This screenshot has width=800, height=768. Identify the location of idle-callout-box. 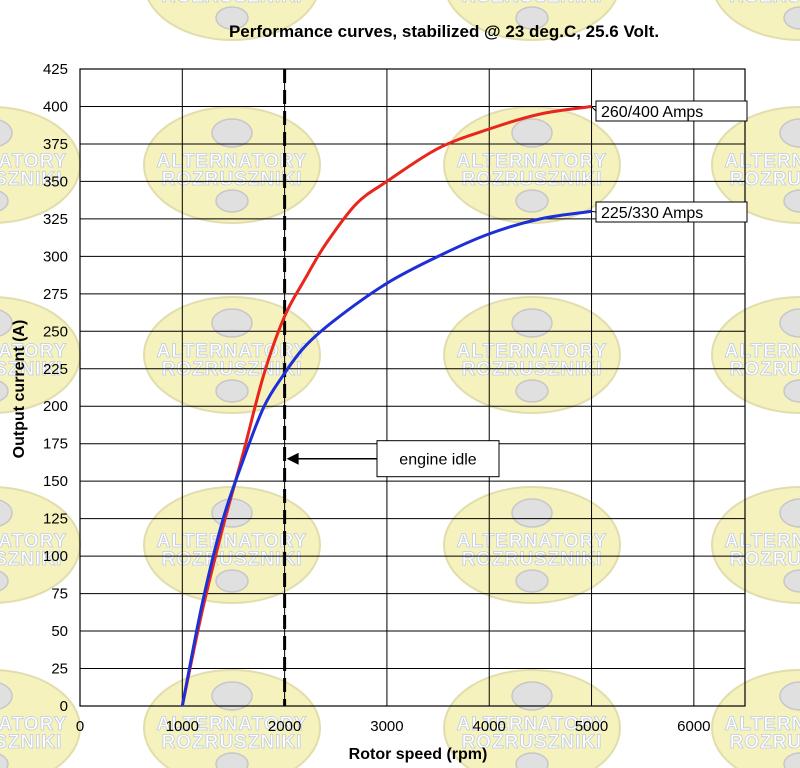
(438, 459).